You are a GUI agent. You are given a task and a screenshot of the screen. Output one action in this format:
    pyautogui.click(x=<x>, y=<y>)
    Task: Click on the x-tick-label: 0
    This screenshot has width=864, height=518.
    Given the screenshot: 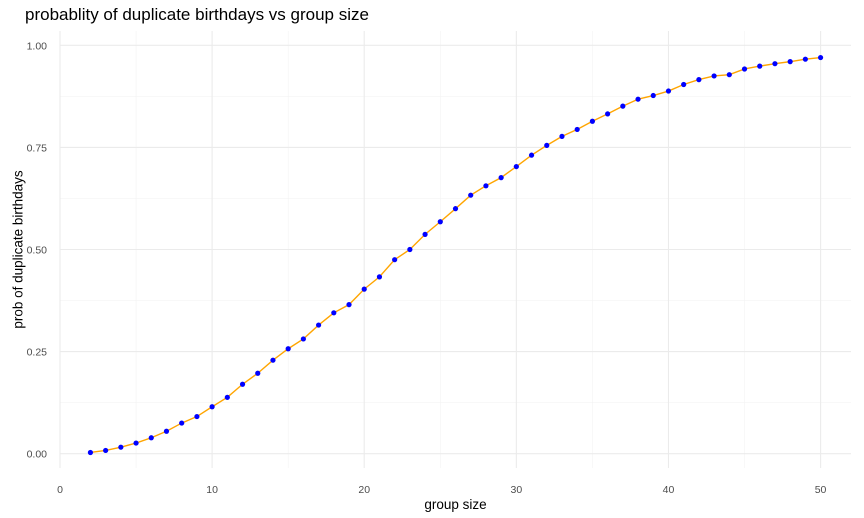 What is the action you would take?
    pyautogui.click(x=60, y=490)
    